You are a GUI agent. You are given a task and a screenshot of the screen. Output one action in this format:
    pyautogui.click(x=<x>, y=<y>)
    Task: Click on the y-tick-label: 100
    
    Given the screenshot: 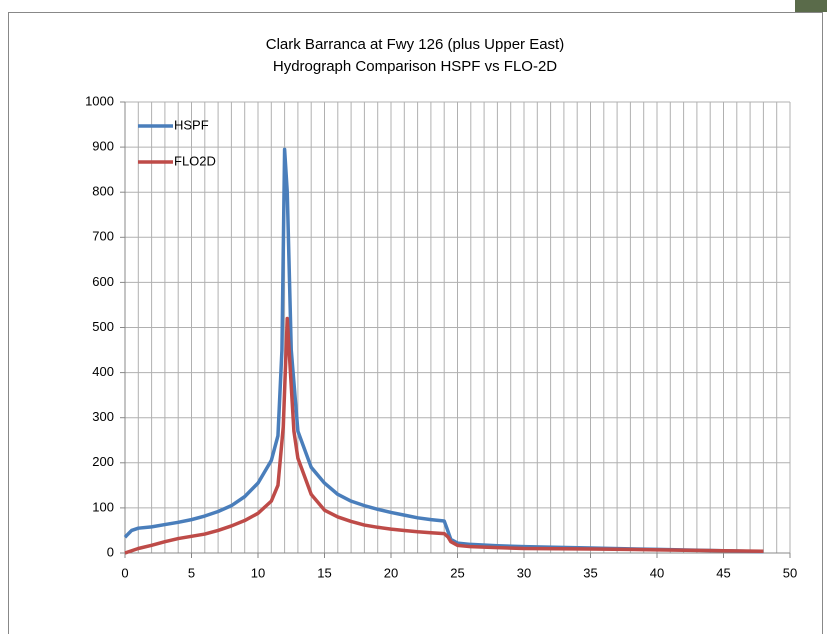 What is the action you would take?
    pyautogui.click(x=103, y=506)
    